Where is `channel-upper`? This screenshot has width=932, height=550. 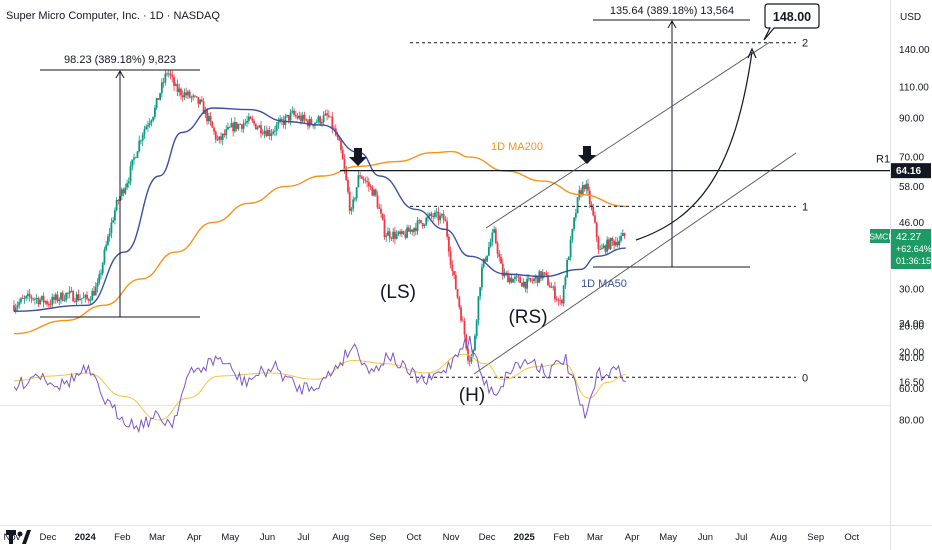 channel-upper is located at coordinates (628, 135).